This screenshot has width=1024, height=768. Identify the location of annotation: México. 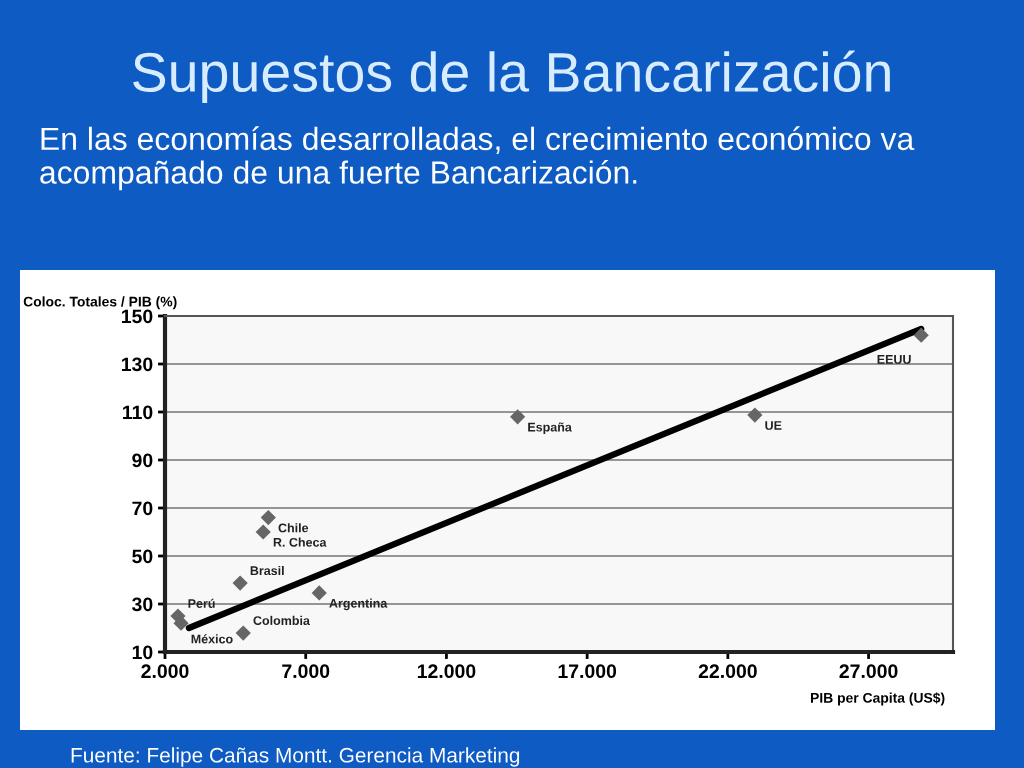
(212, 639).